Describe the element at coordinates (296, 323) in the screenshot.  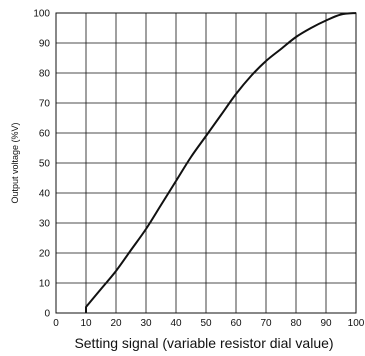
I see `x-tick-label: 80` at that location.